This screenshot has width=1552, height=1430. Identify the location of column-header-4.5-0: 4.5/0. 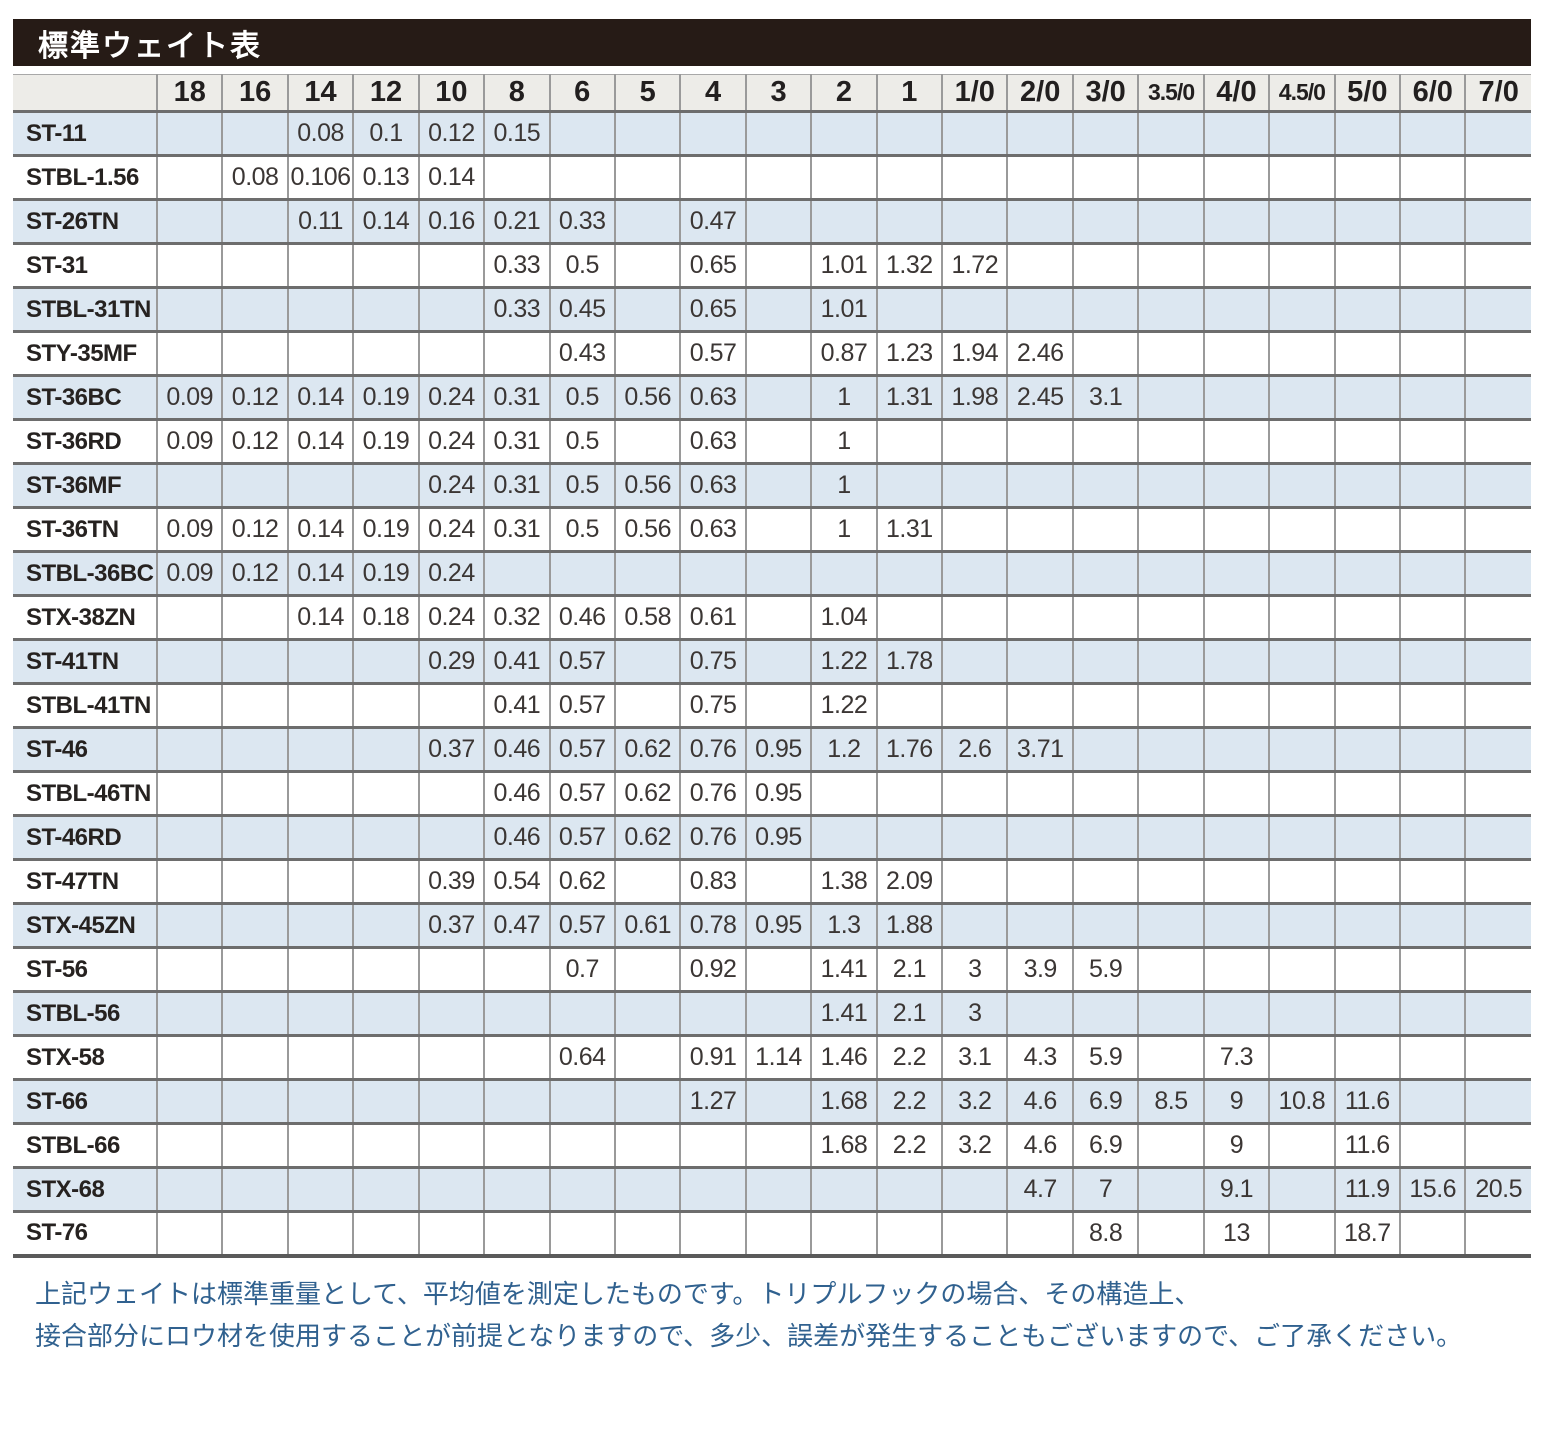
(1301, 93).